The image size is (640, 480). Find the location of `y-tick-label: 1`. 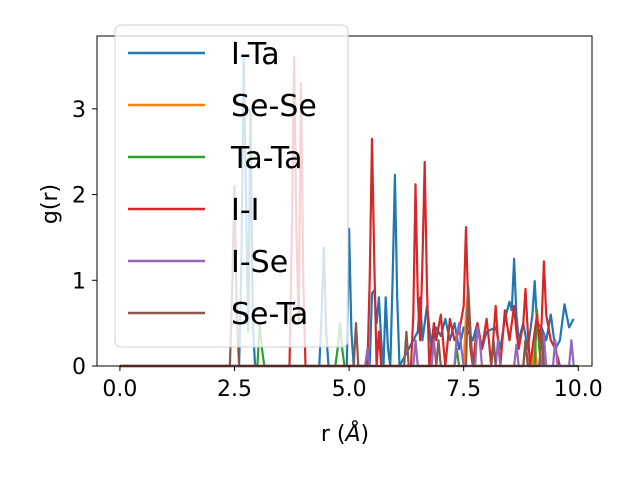

y-tick-label: 1 is located at coordinates (79, 281).